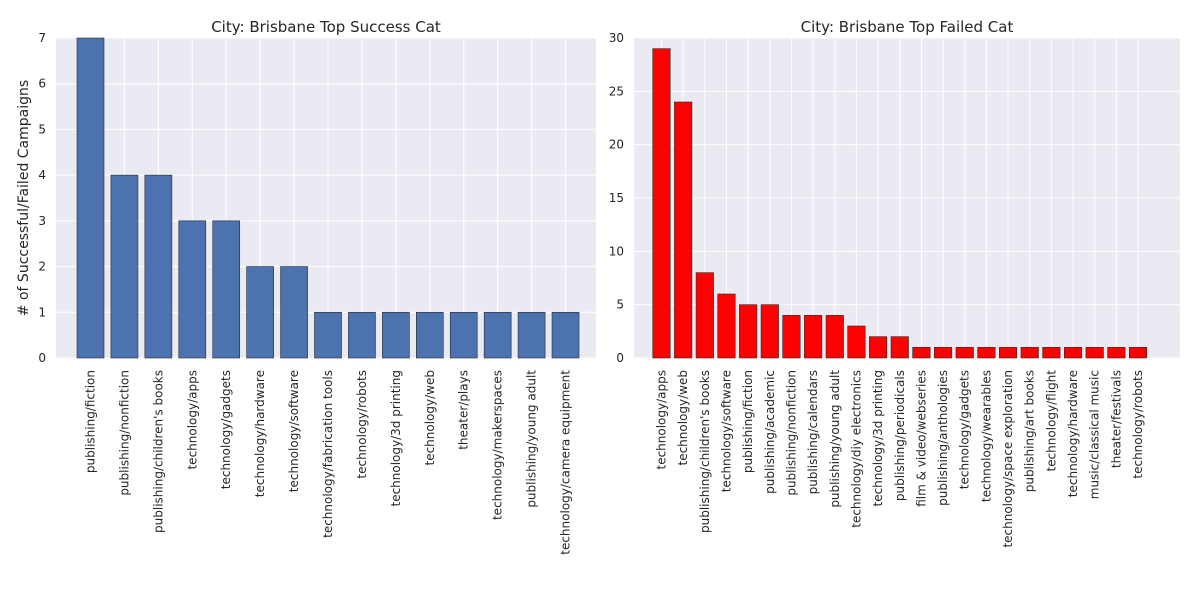 The height and width of the screenshot is (600, 1200). I want to click on chart-title: City: Brisbane Top Success Cat, so click(326, 27).